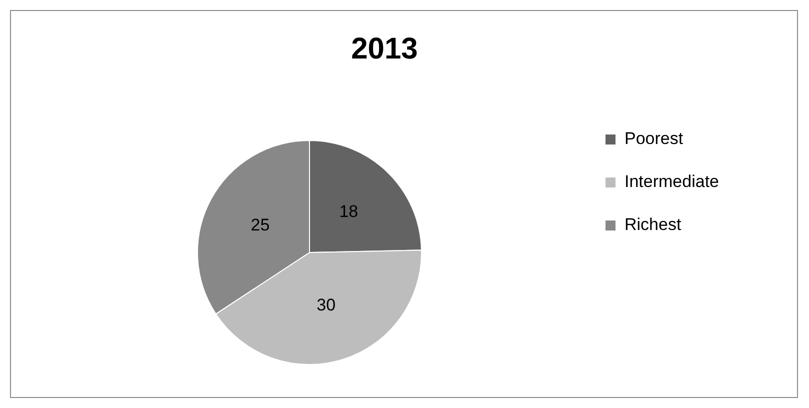  What do you see at coordinates (260, 225) in the screenshot?
I see `data-label: 25` at bounding box center [260, 225].